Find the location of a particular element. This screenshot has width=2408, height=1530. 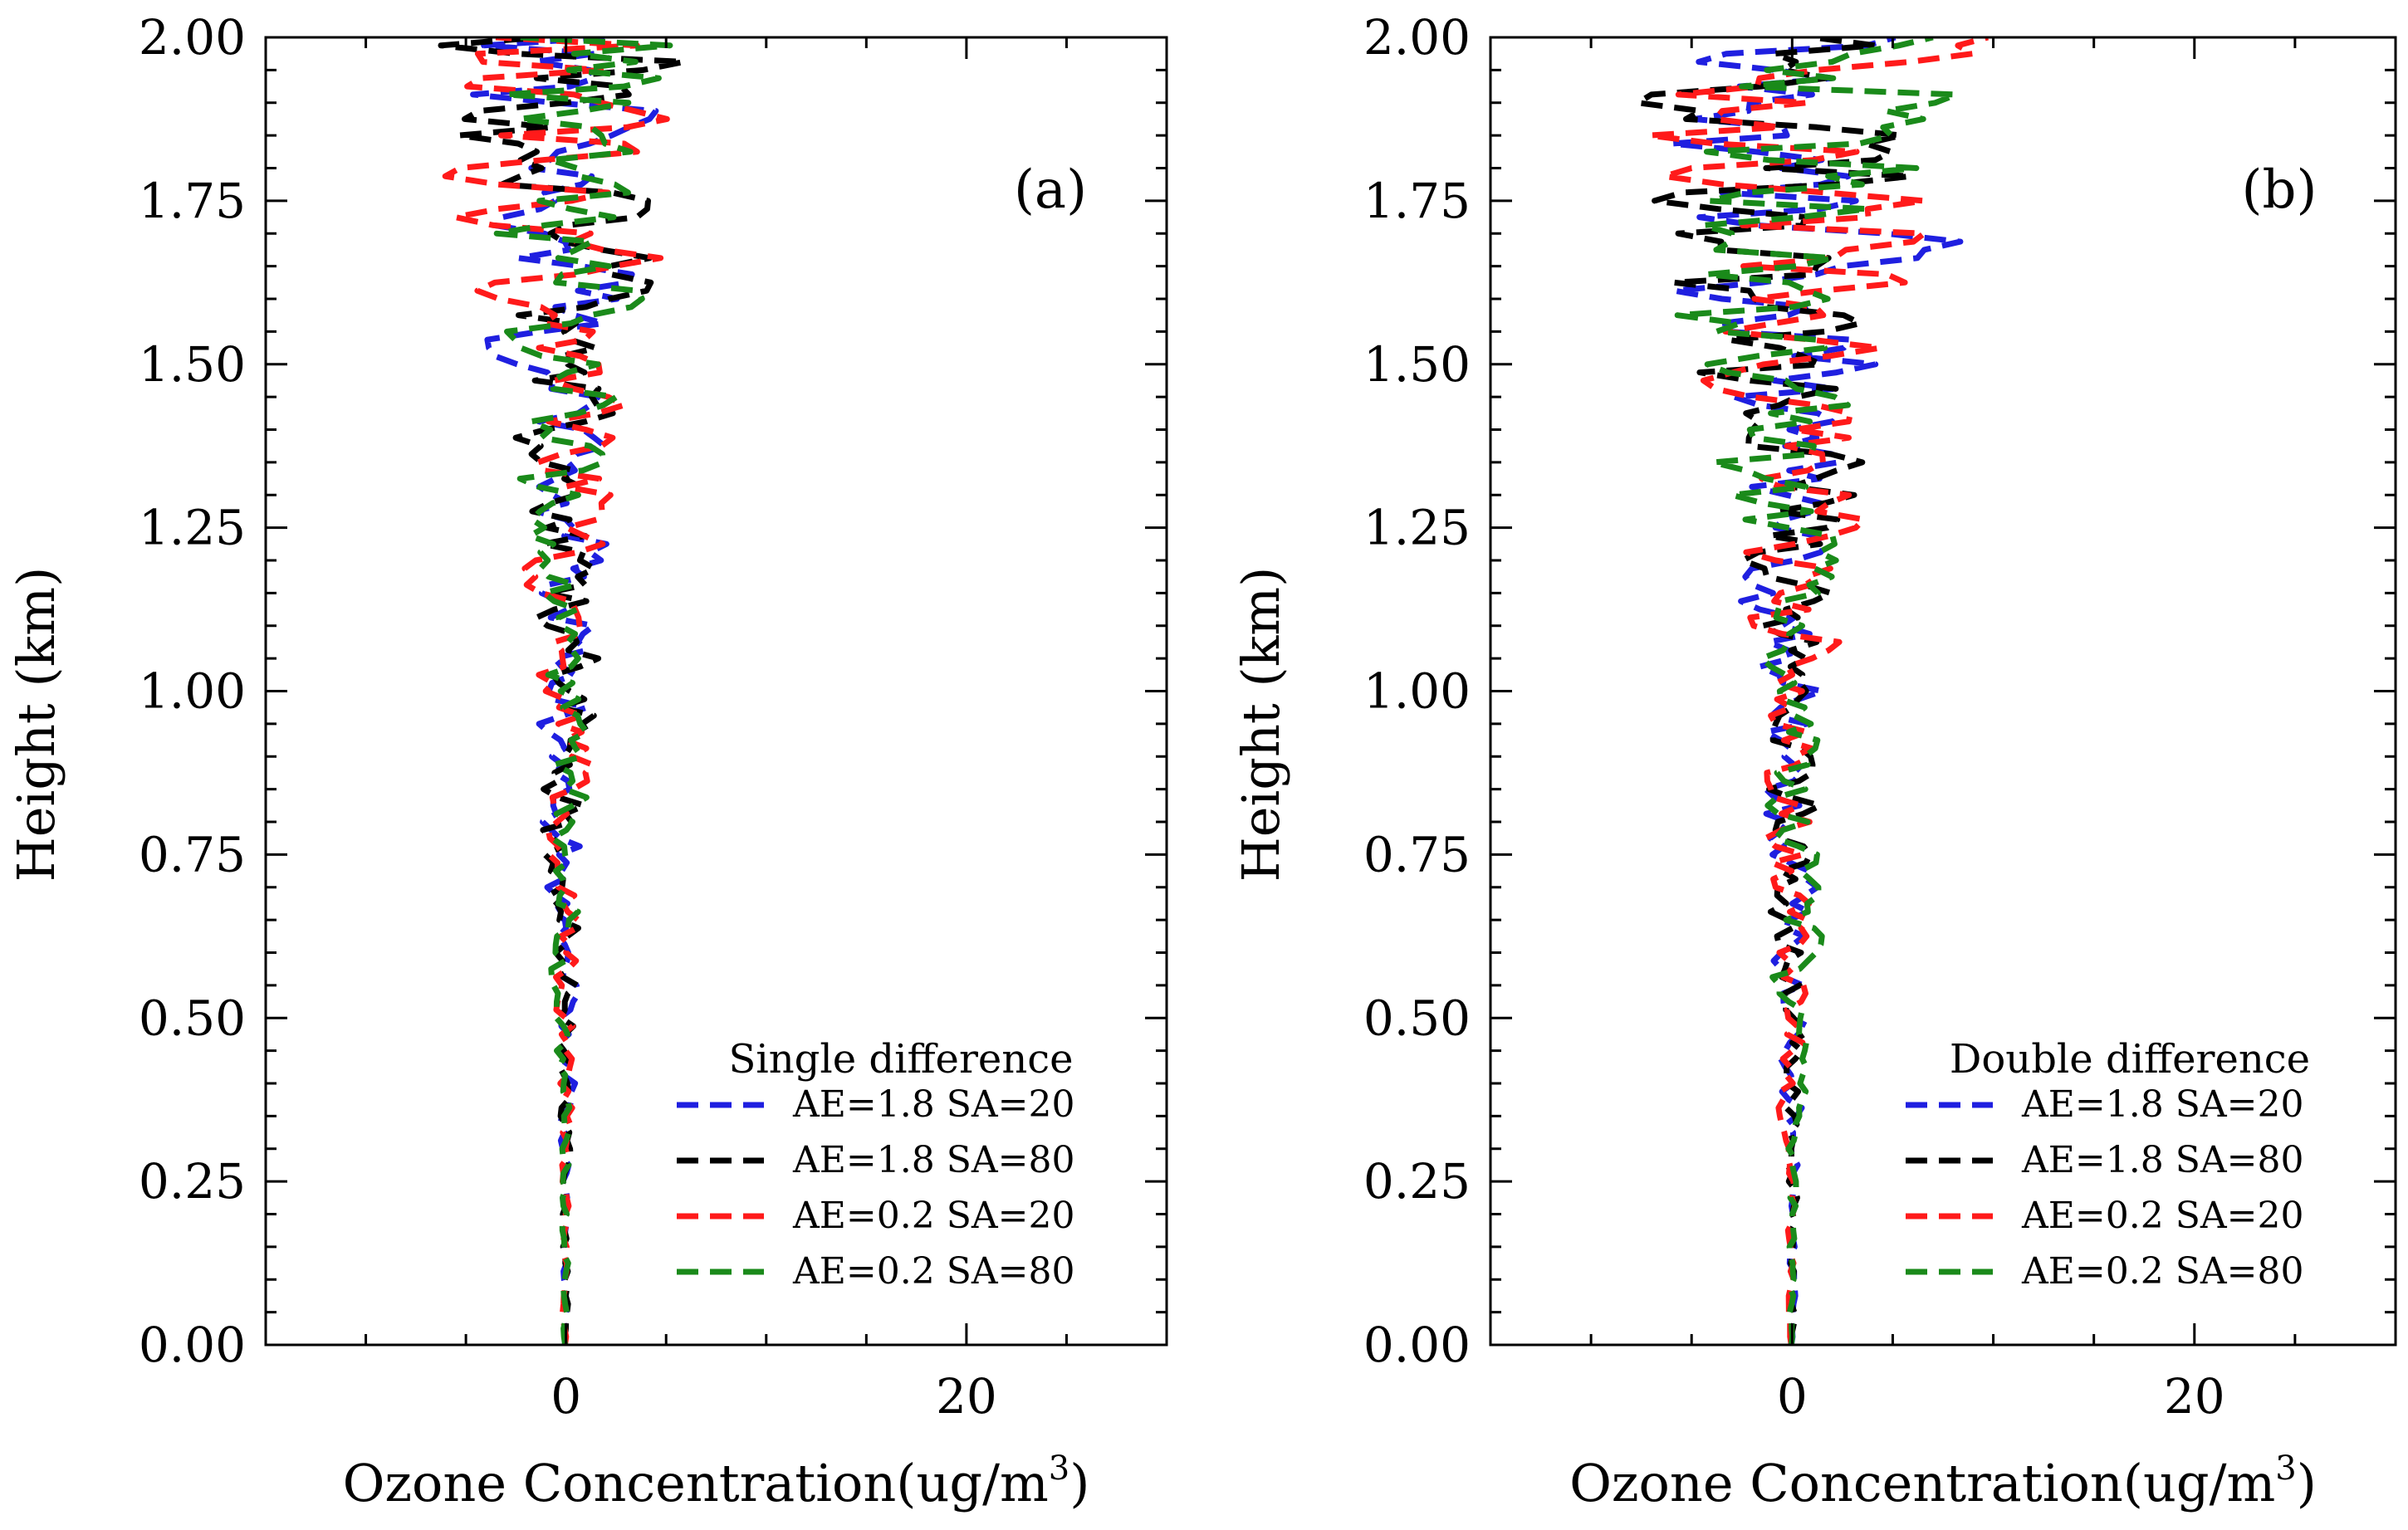

panel-label: (b) is located at coordinates (2279, 190).